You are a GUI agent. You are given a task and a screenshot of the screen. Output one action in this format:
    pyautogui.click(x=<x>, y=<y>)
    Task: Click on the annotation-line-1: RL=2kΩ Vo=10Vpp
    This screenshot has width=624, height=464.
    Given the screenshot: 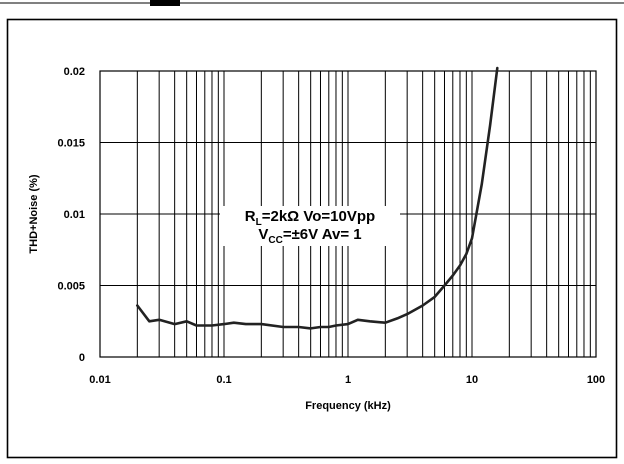 What is the action you would take?
    pyautogui.click(x=310, y=218)
    